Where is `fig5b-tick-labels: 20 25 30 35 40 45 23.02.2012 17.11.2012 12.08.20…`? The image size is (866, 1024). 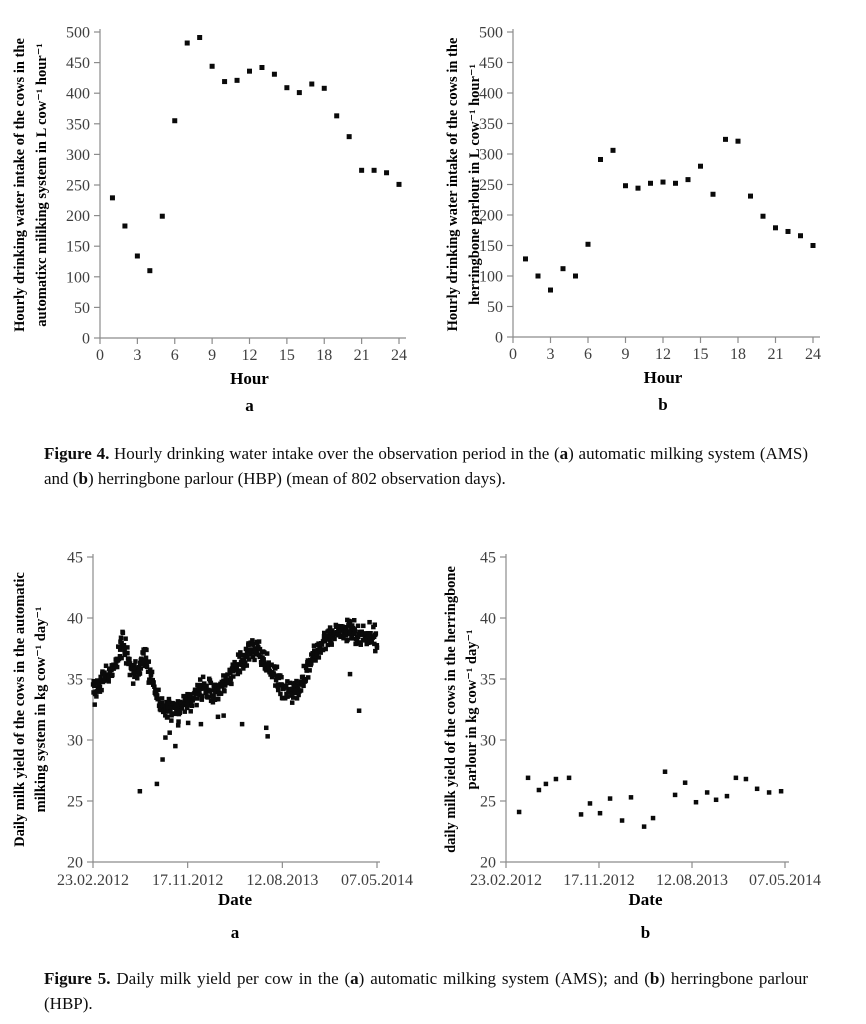 fig5b-tick-labels: 20 25 30 35 40 45 23.02.2012 17.11.2012 12.08.20… is located at coordinates (645, 720).